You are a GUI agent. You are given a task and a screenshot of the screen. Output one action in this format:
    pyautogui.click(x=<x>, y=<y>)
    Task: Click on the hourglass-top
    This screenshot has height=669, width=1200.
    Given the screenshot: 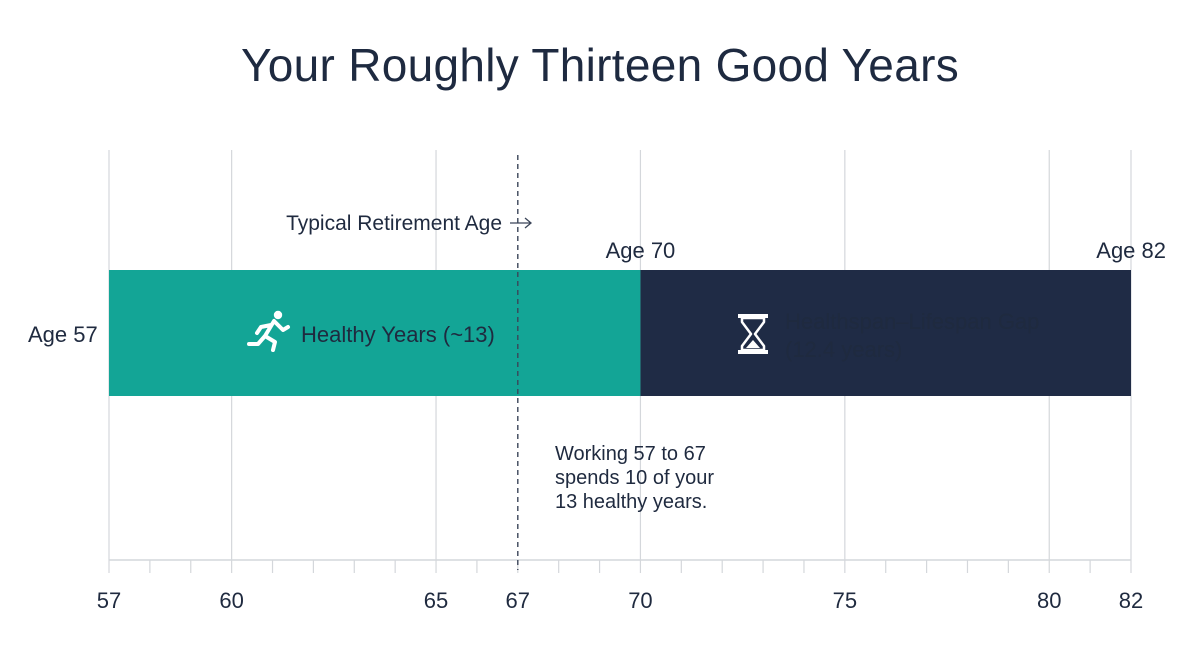 What is the action you would take?
    pyautogui.click(x=753, y=316)
    